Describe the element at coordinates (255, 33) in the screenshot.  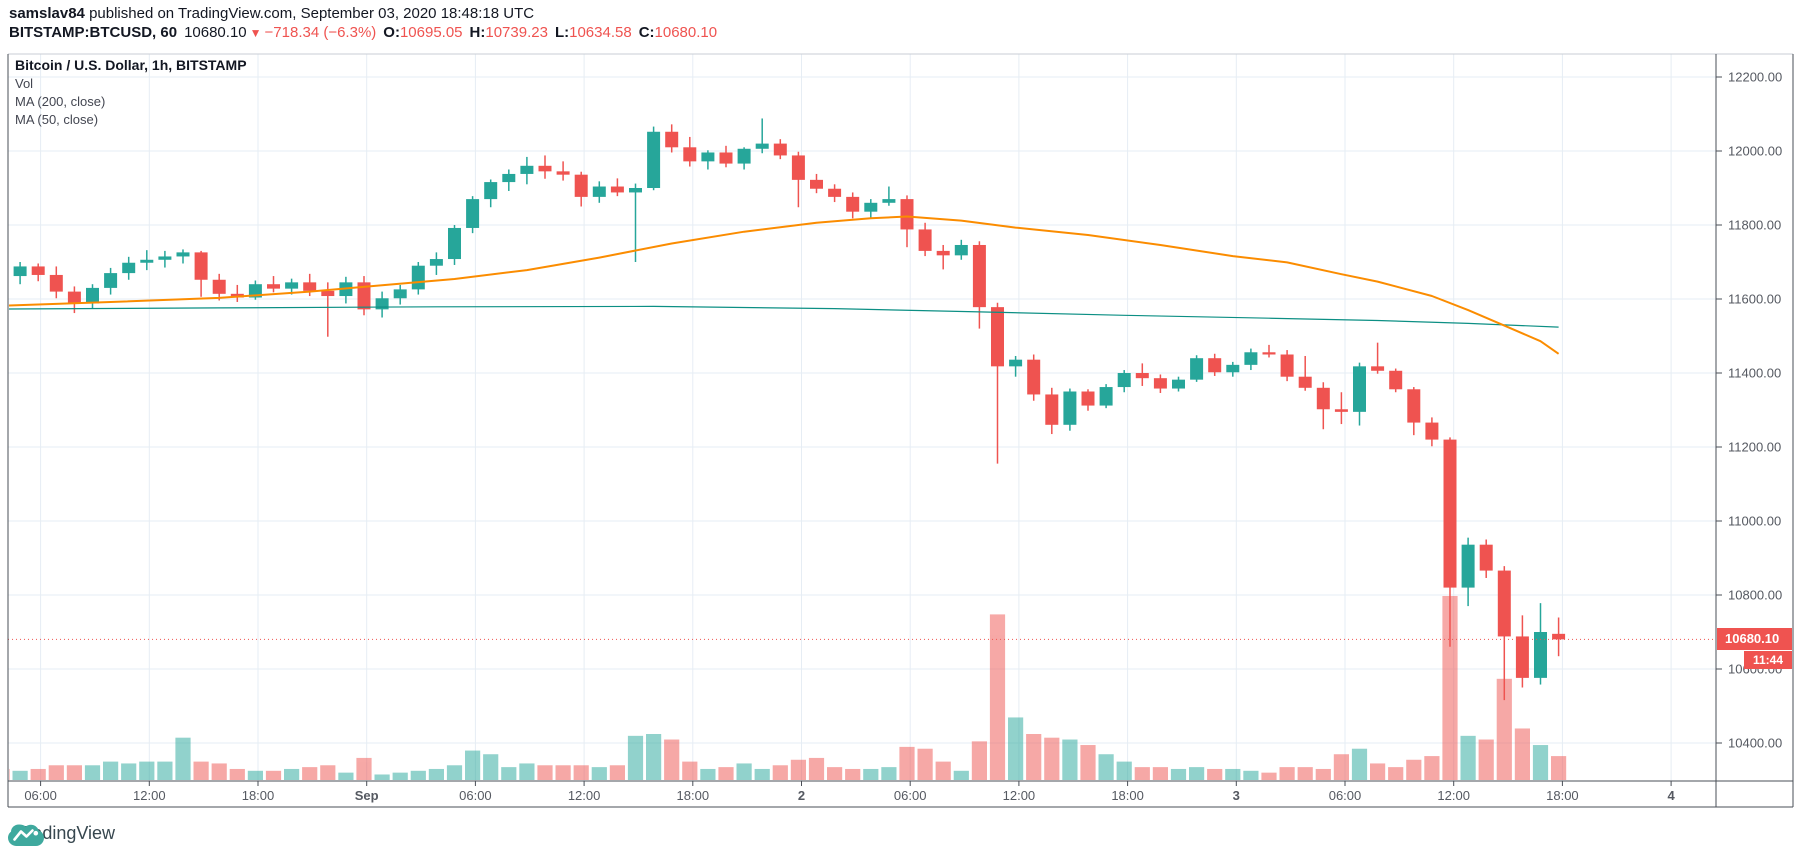
I see `down-arrow-icon: ▼` at that location.